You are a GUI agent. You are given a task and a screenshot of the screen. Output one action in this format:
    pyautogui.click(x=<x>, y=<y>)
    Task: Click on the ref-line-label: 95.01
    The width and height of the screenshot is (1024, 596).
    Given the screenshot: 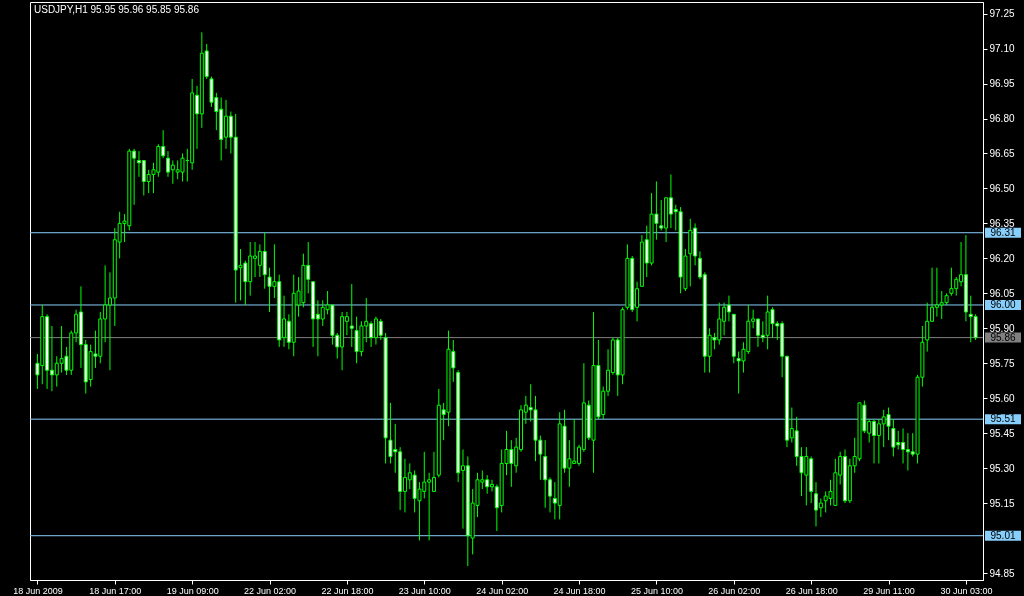 What is the action you would take?
    pyautogui.click(x=1003, y=535)
    